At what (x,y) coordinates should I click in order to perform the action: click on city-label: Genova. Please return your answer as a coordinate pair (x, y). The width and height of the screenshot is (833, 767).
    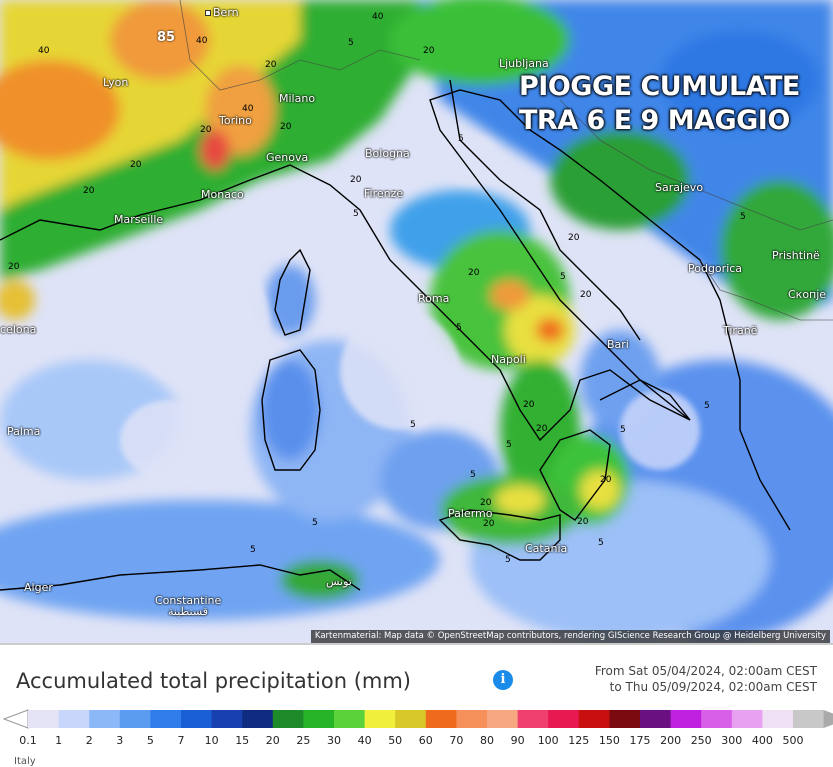
    Looking at the image, I should click on (287, 157).